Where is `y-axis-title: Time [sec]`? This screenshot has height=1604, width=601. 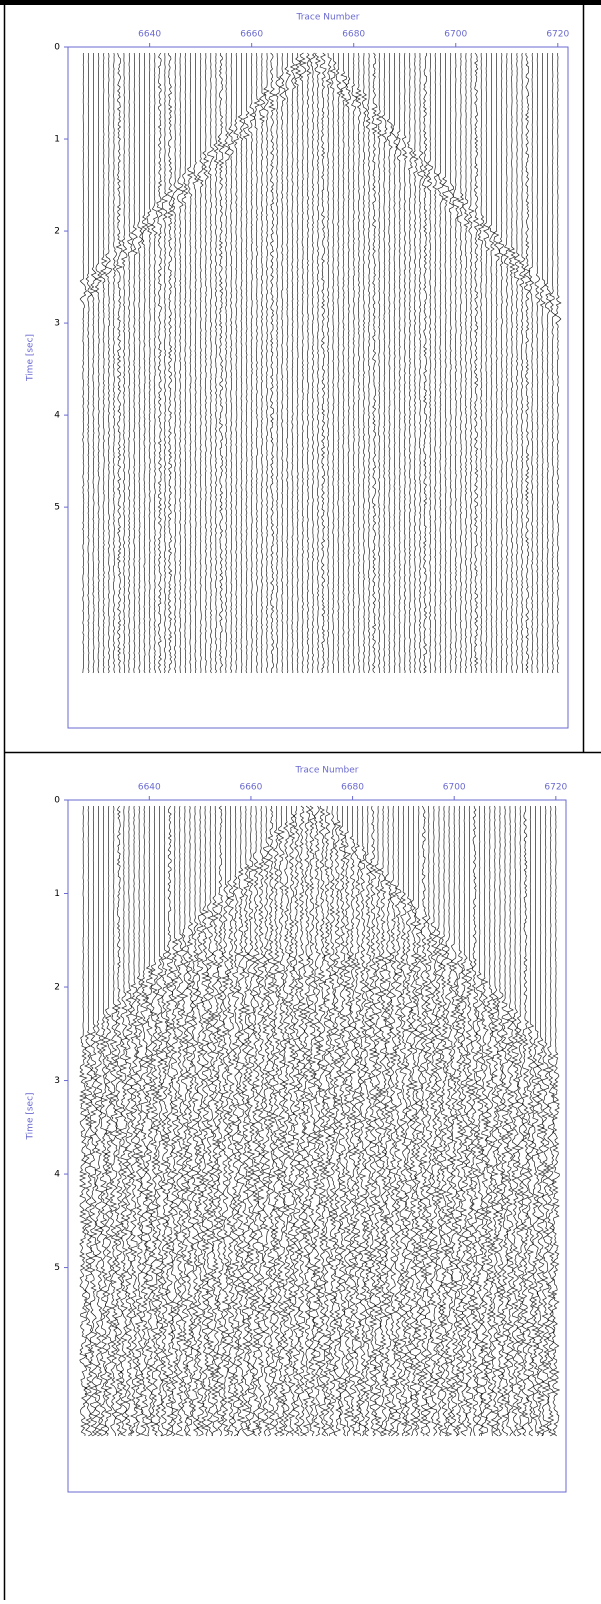
y-axis-title: Time [sec] is located at coordinates (31, 358).